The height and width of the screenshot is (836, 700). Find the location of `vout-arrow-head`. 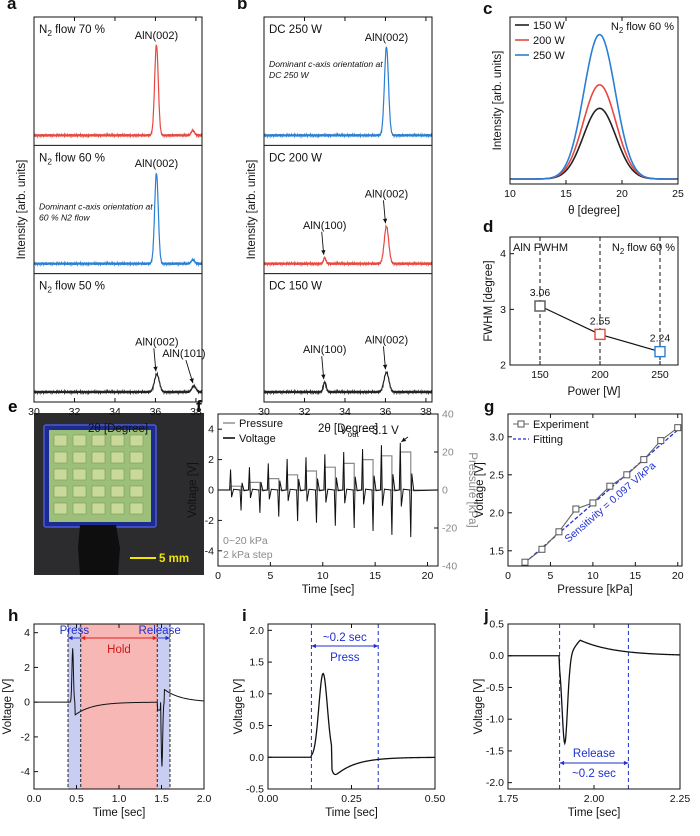

vout-arrow-head is located at coordinates (404, 439).